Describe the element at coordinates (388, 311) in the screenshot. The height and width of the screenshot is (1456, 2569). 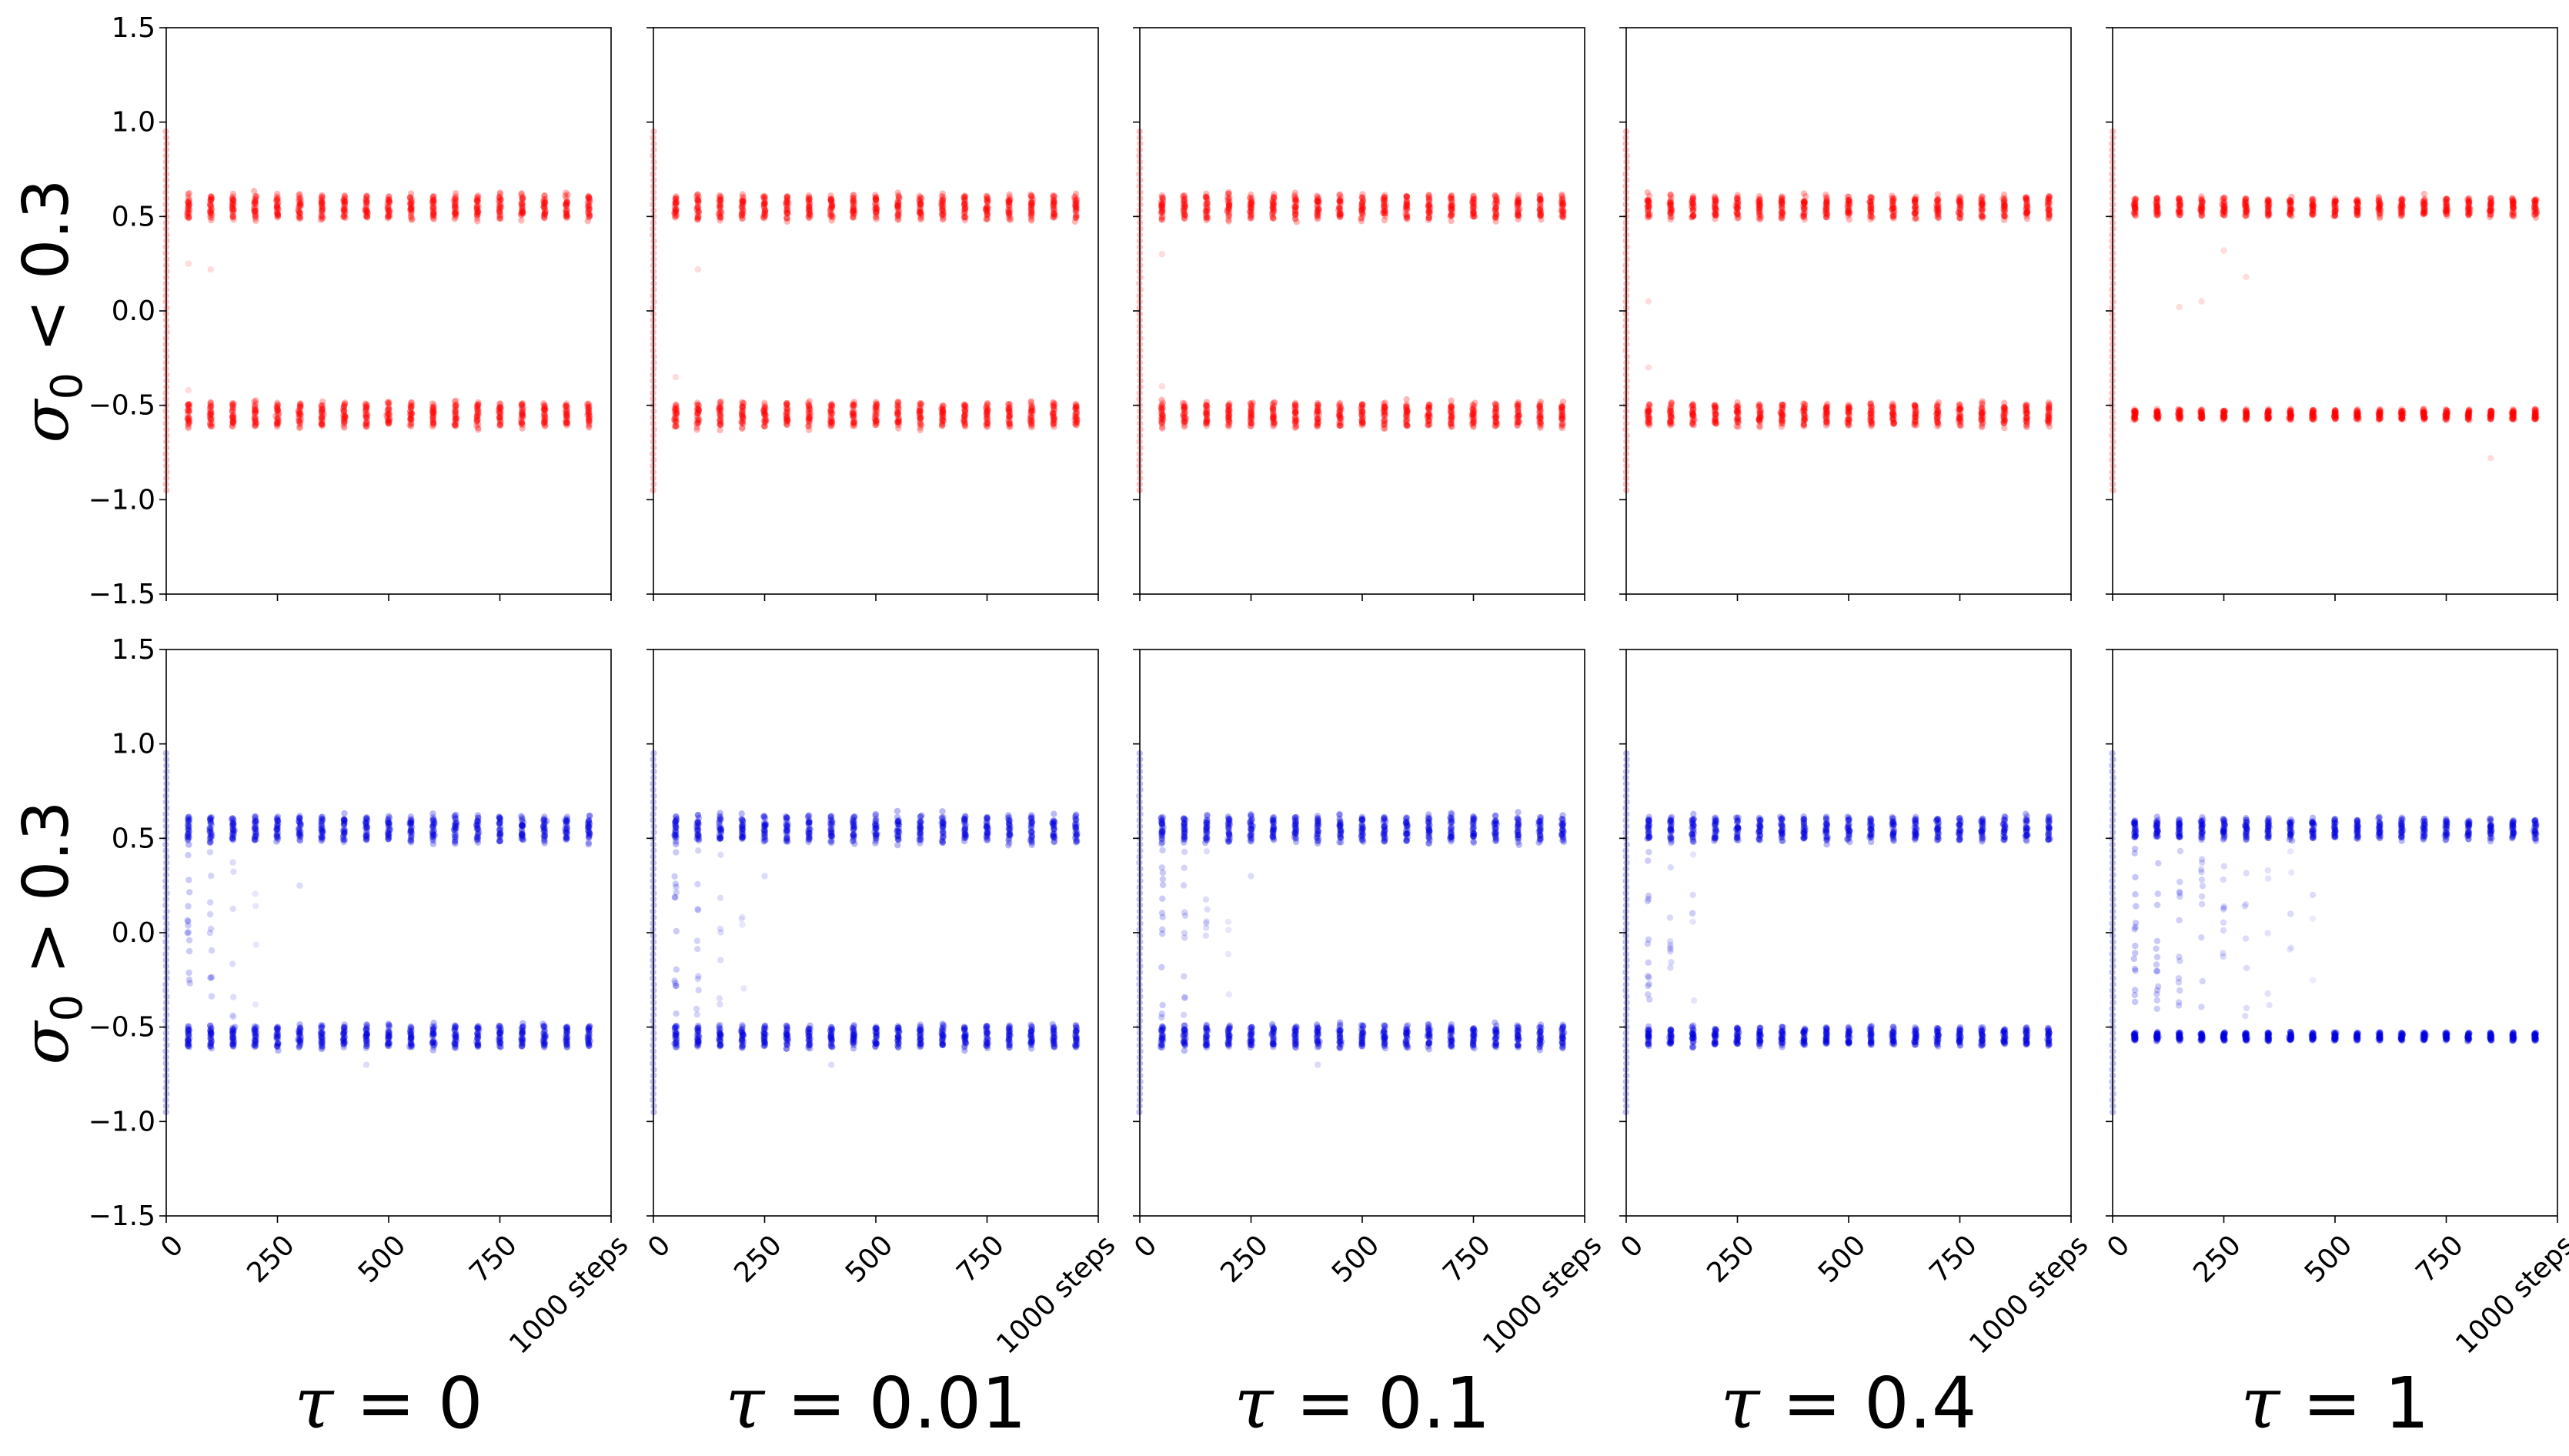
I see `panel-background` at that location.